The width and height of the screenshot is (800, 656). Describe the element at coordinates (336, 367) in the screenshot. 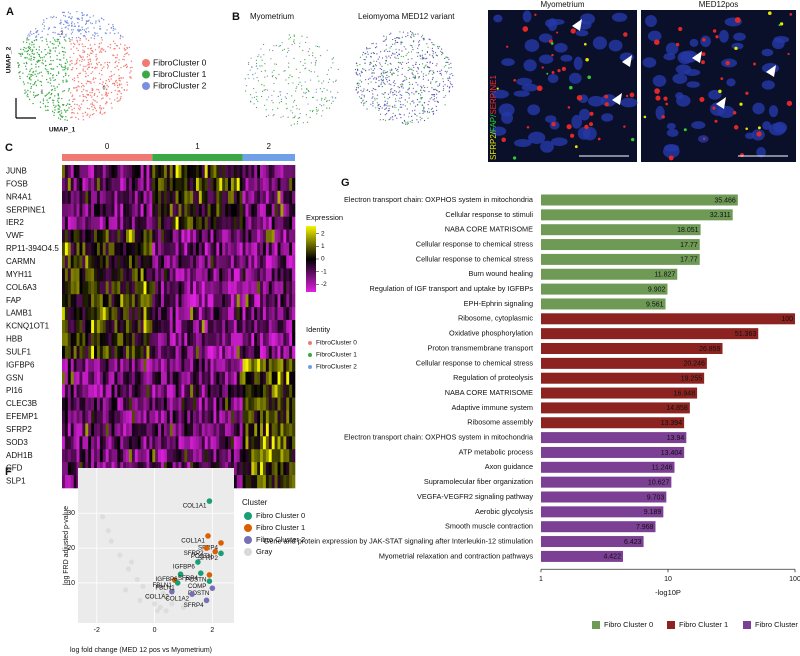

I see `legend-label: FibroCluster 2` at that location.